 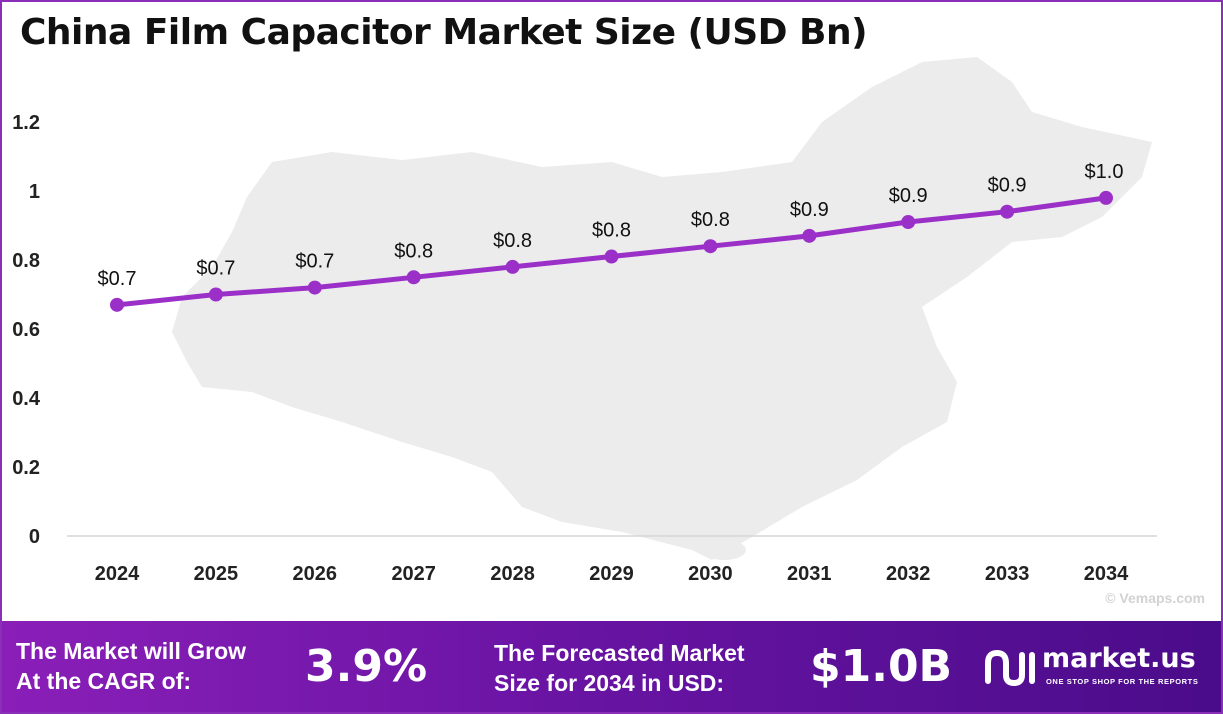 What do you see at coordinates (1010, 668) in the screenshot?
I see `market-us-logo-icon` at bounding box center [1010, 668].